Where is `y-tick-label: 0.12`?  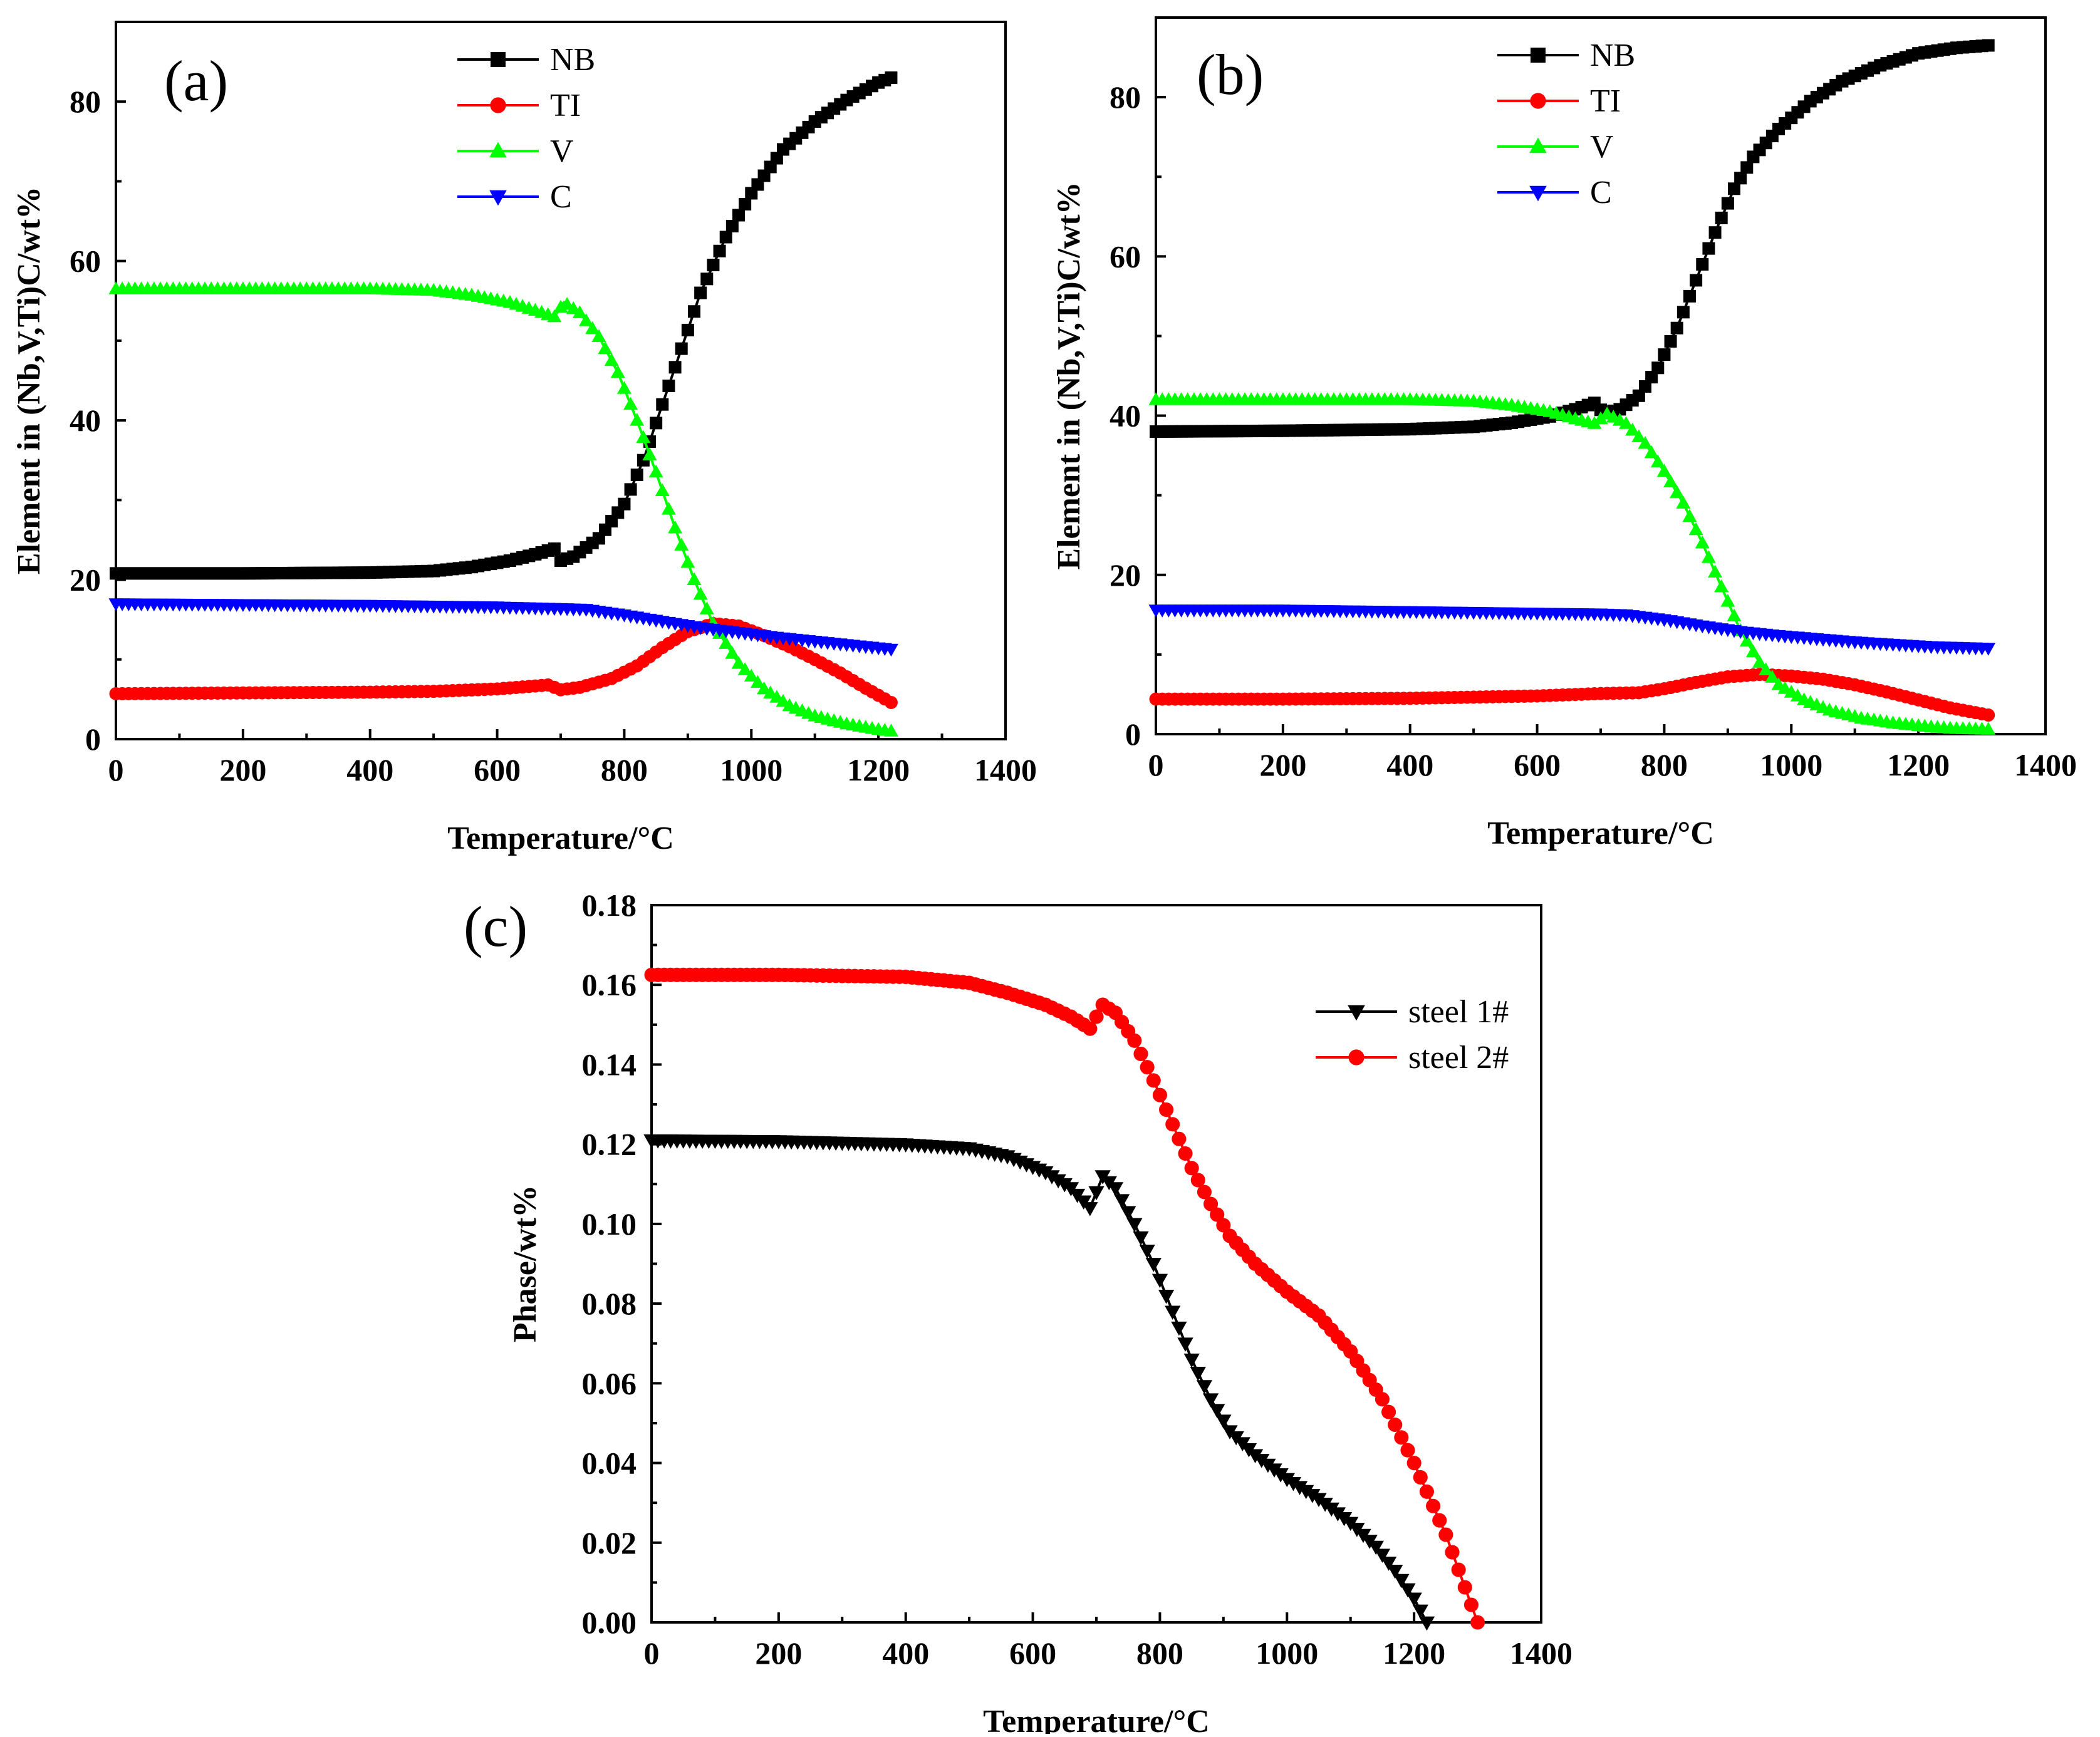 y-tick-label: 0.12 is located at coordinates (609, 1144).